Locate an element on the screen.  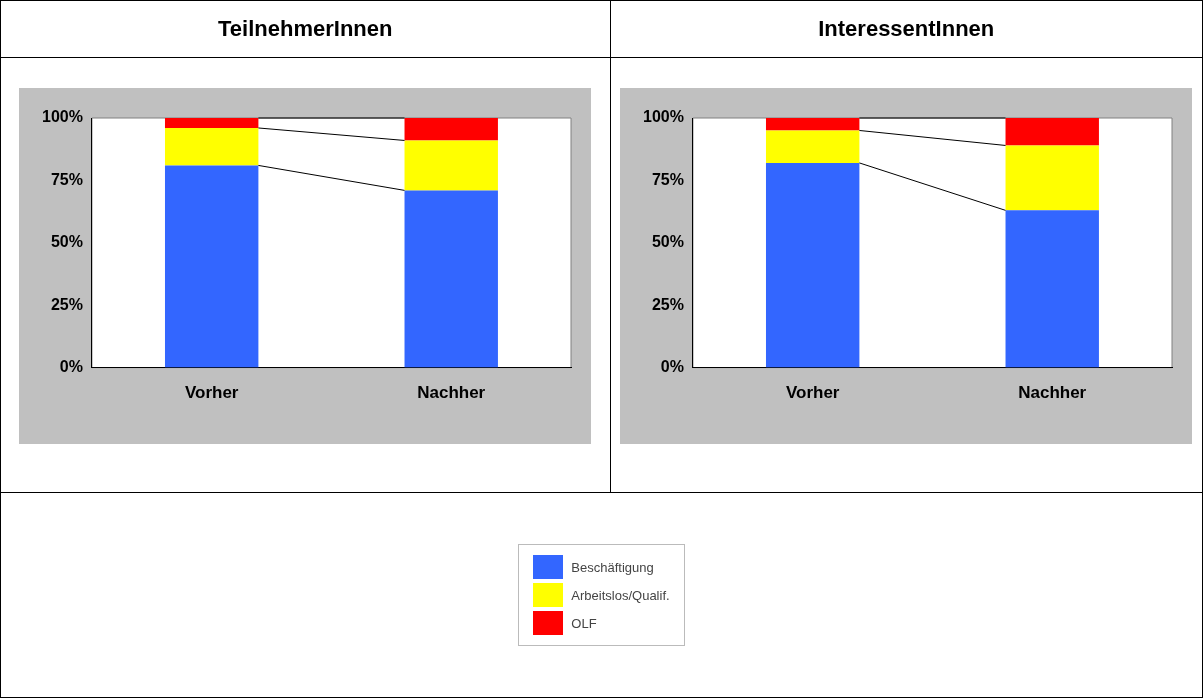
chart-title: InteressentInnen is located at coordinates (906, 29).